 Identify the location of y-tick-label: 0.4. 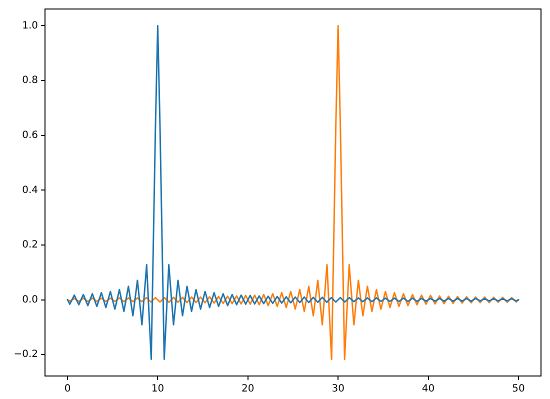
(30, 190).